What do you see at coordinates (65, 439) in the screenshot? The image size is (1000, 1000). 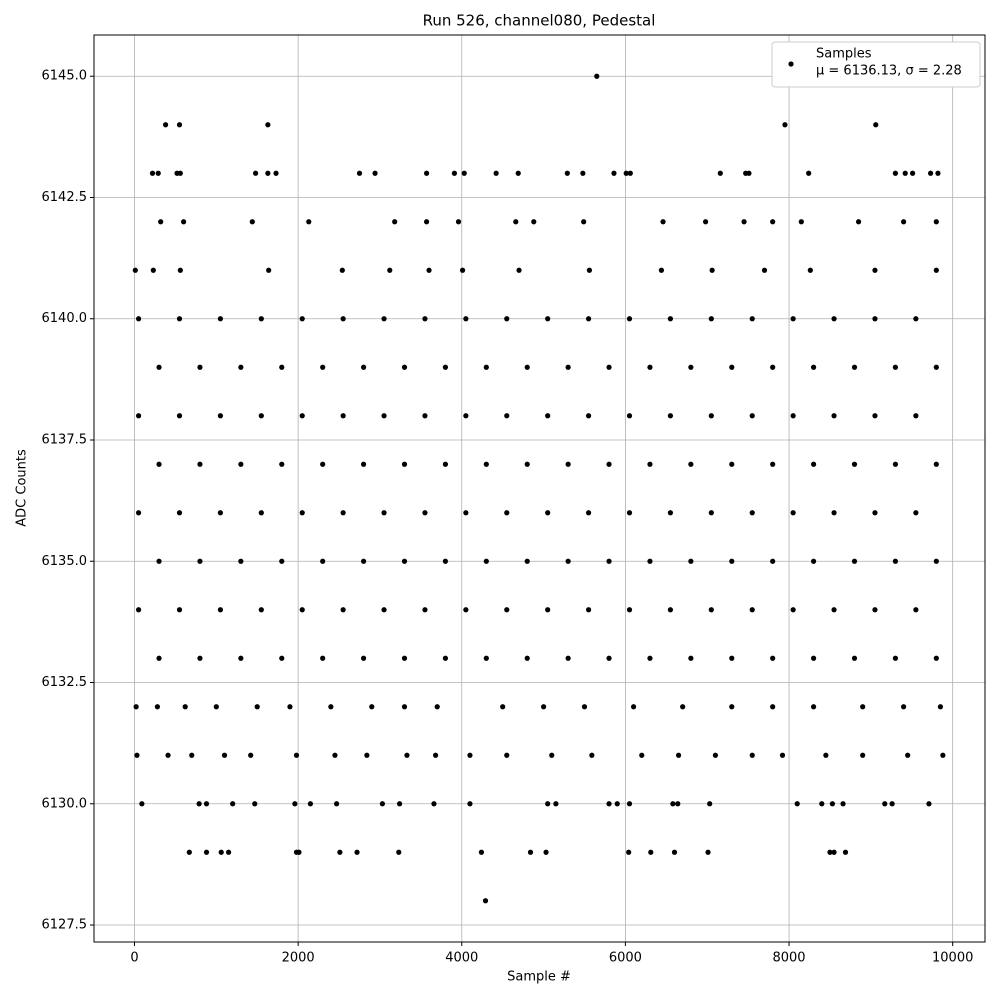 I see `y-tick-label: 6137.5` at bounding box center [65, 439].